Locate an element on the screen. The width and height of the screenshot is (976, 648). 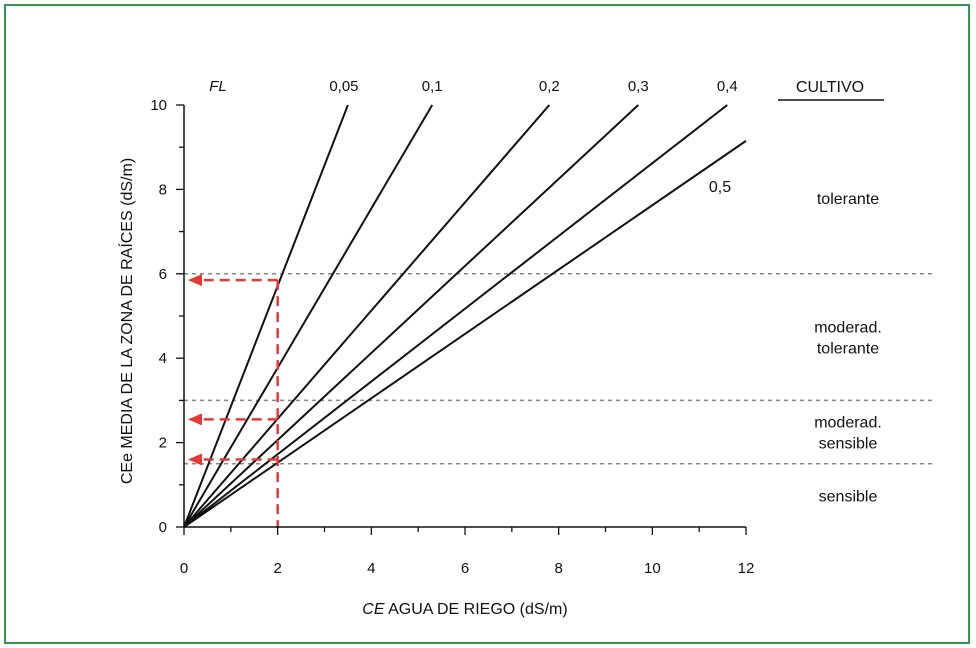
series-label-0: 0,05 is located at coordinates (343, 86).